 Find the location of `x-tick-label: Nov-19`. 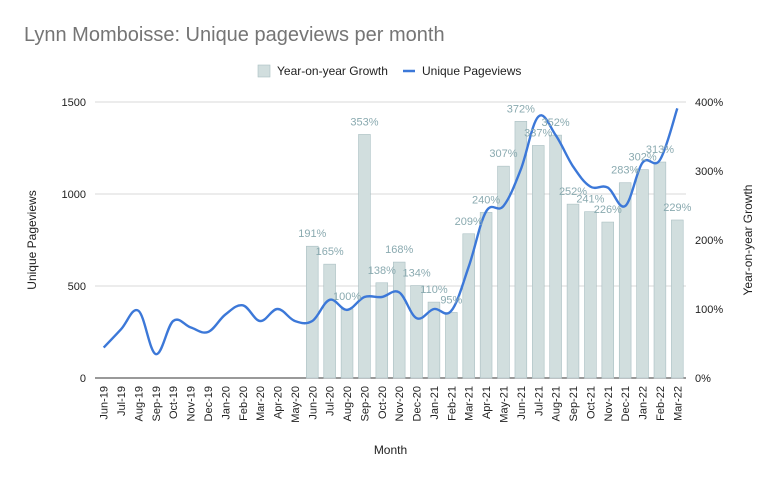

x-tick-label: Nov-19 is located at coordinates (192, 403).